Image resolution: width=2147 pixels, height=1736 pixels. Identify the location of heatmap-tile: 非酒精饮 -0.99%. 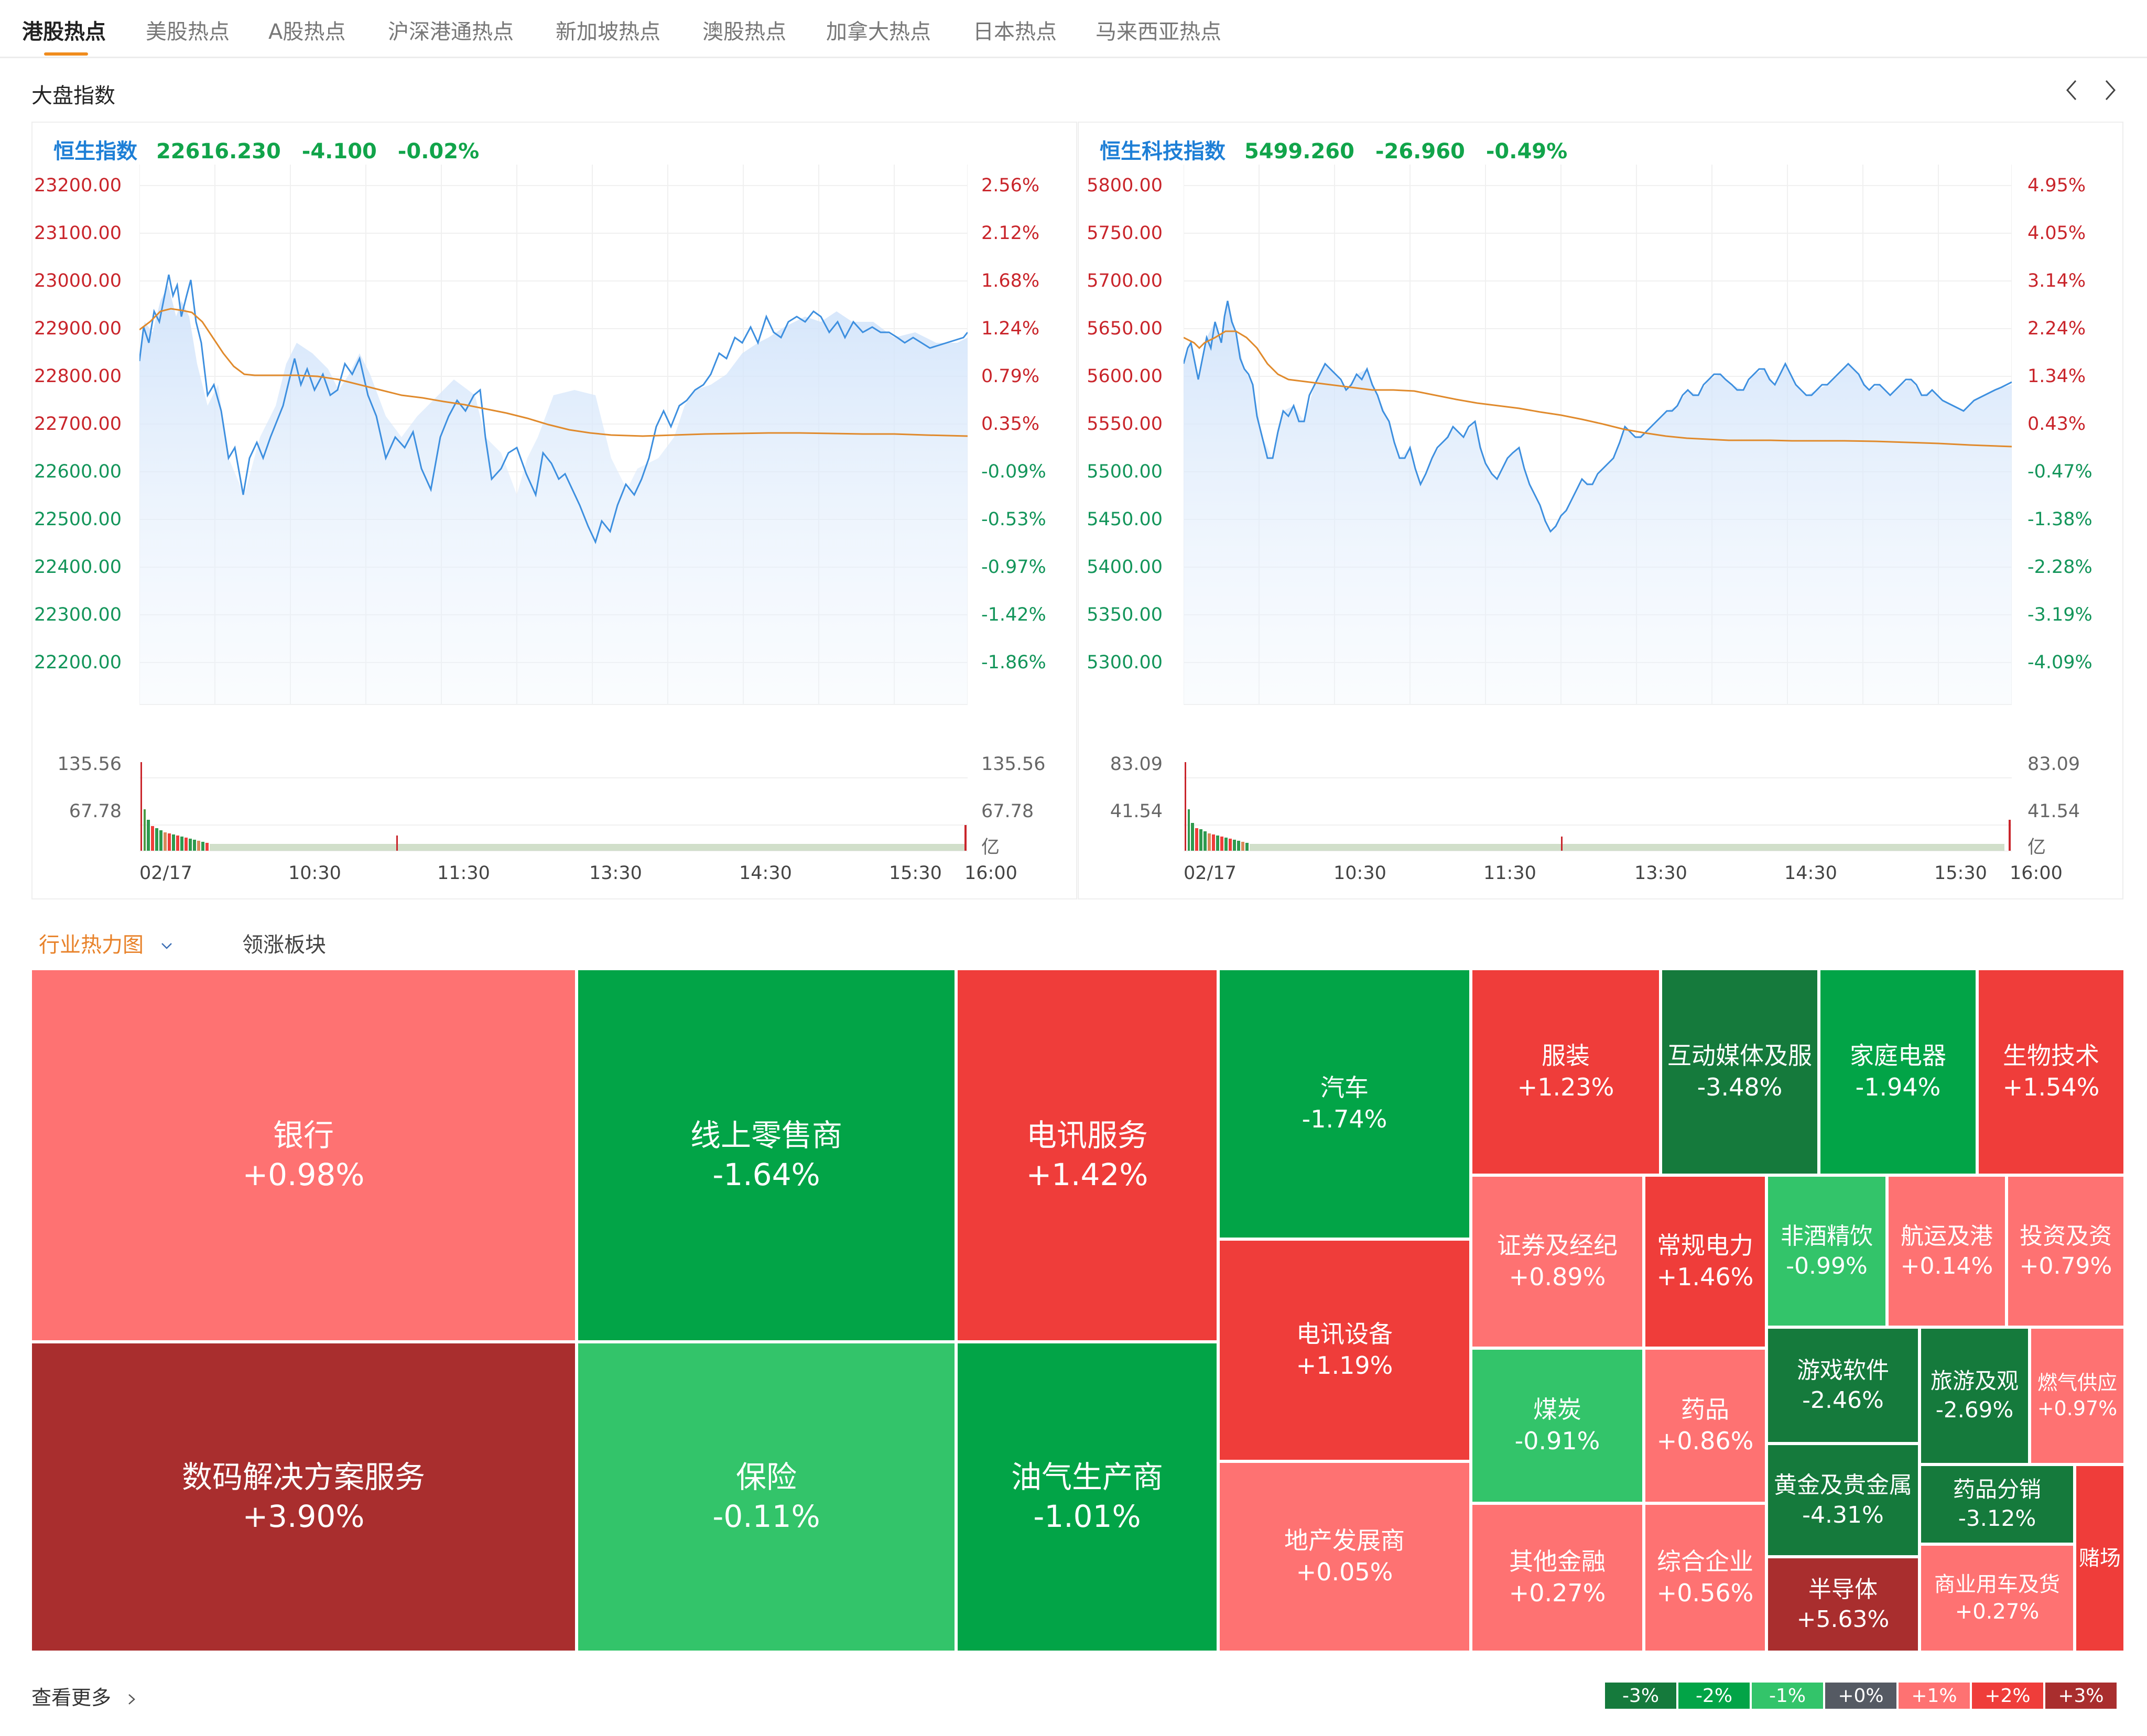
(1826, 1251).